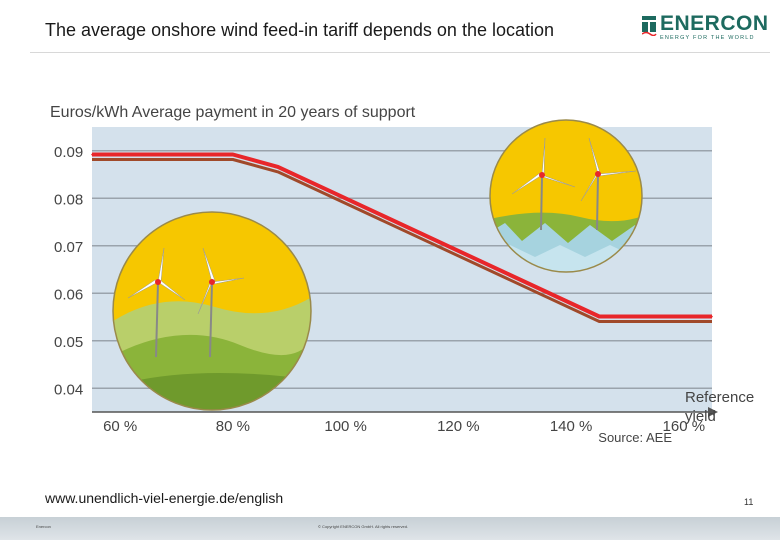  Describe the element at coordinates (719, 397) in the screenshot. I see `x-axis-title-line1: Reference` at that location.